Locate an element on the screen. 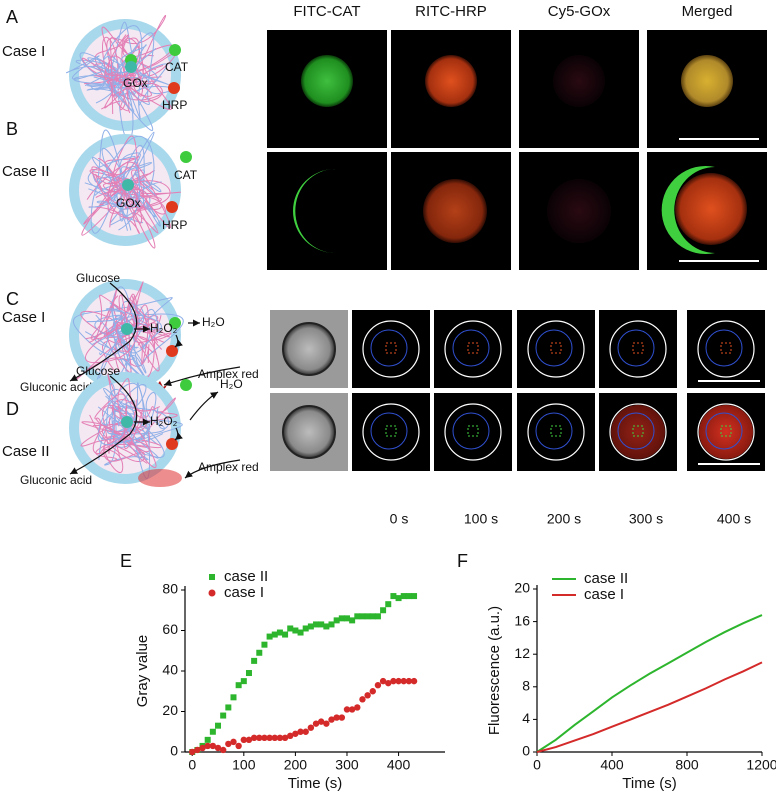  y-tick-label: 40 is located at coordinates (170, 670).